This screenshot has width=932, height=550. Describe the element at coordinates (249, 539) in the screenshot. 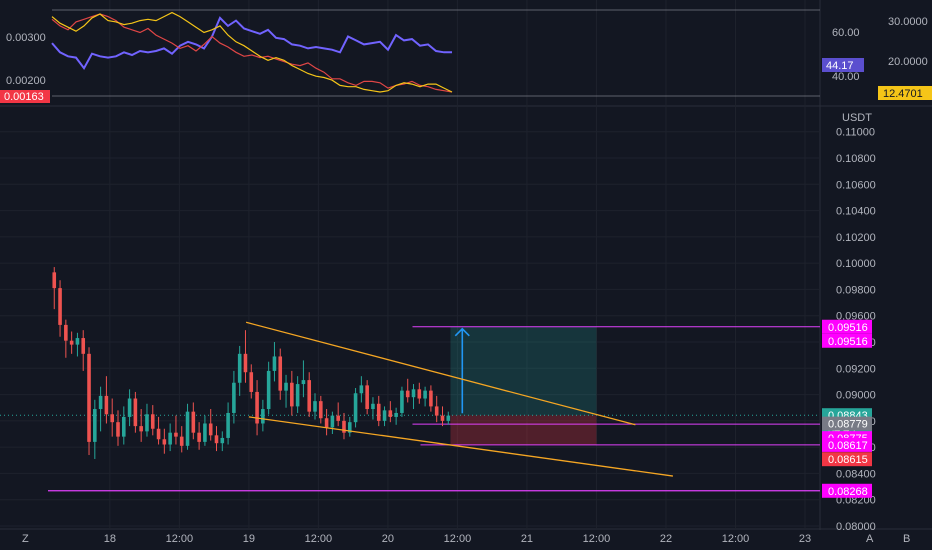

I see `time-tick-label: 19` at that location.